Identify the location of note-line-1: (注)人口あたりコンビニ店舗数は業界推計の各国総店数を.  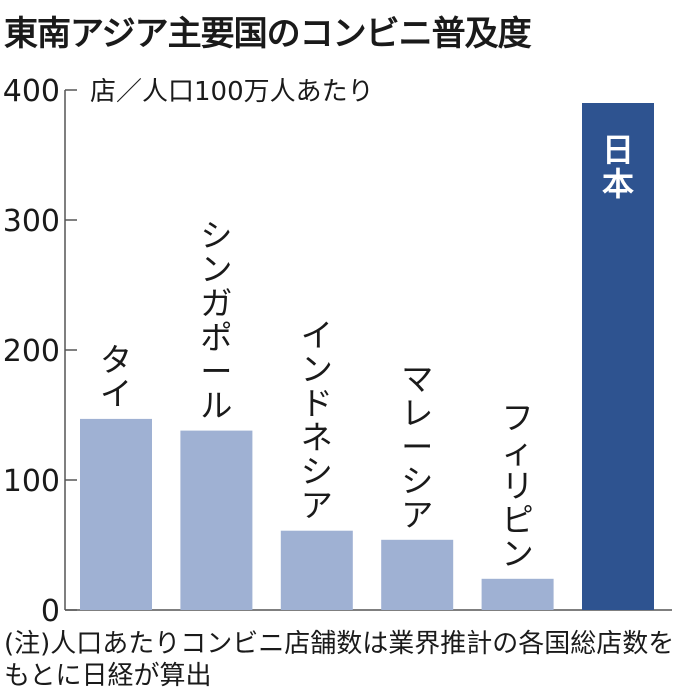
(339, 644).